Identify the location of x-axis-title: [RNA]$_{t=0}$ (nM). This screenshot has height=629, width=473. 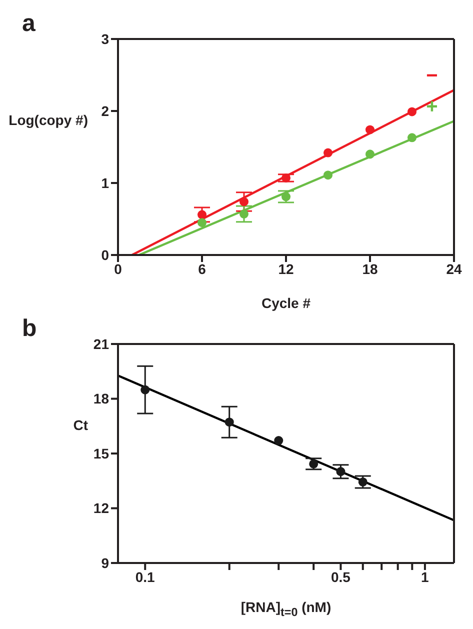
(286, 609).